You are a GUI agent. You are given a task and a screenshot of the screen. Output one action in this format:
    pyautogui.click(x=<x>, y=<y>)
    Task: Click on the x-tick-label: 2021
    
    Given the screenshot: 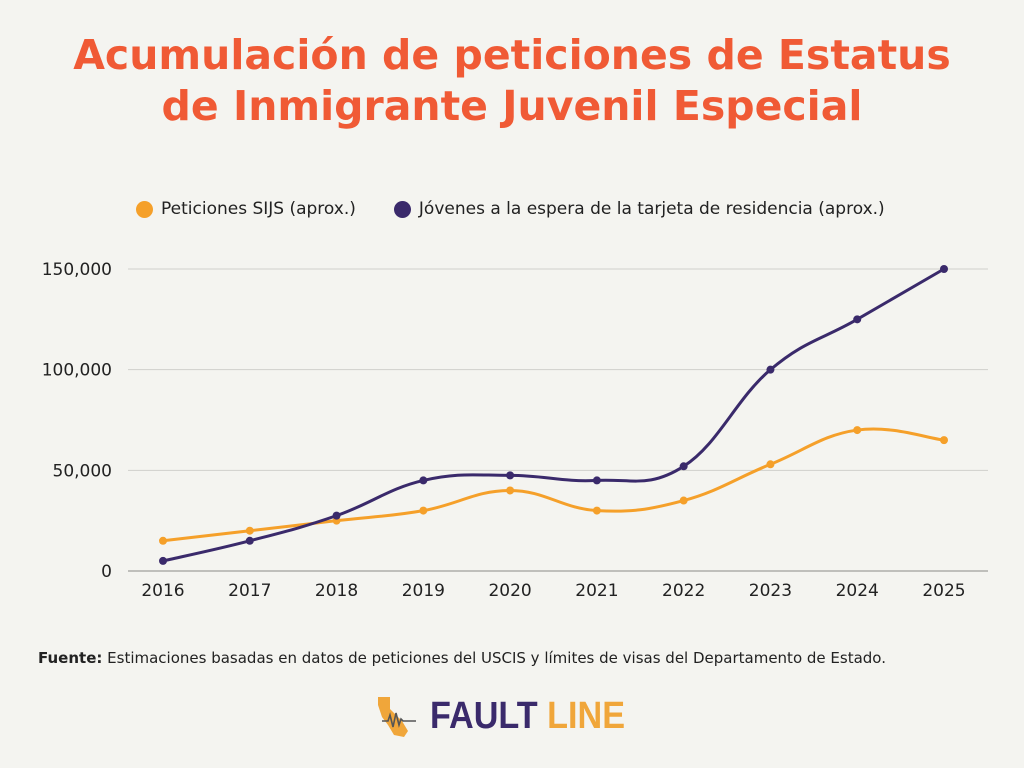 What is the action you would take?
    pyautogui.click(x=596, y=591)
    